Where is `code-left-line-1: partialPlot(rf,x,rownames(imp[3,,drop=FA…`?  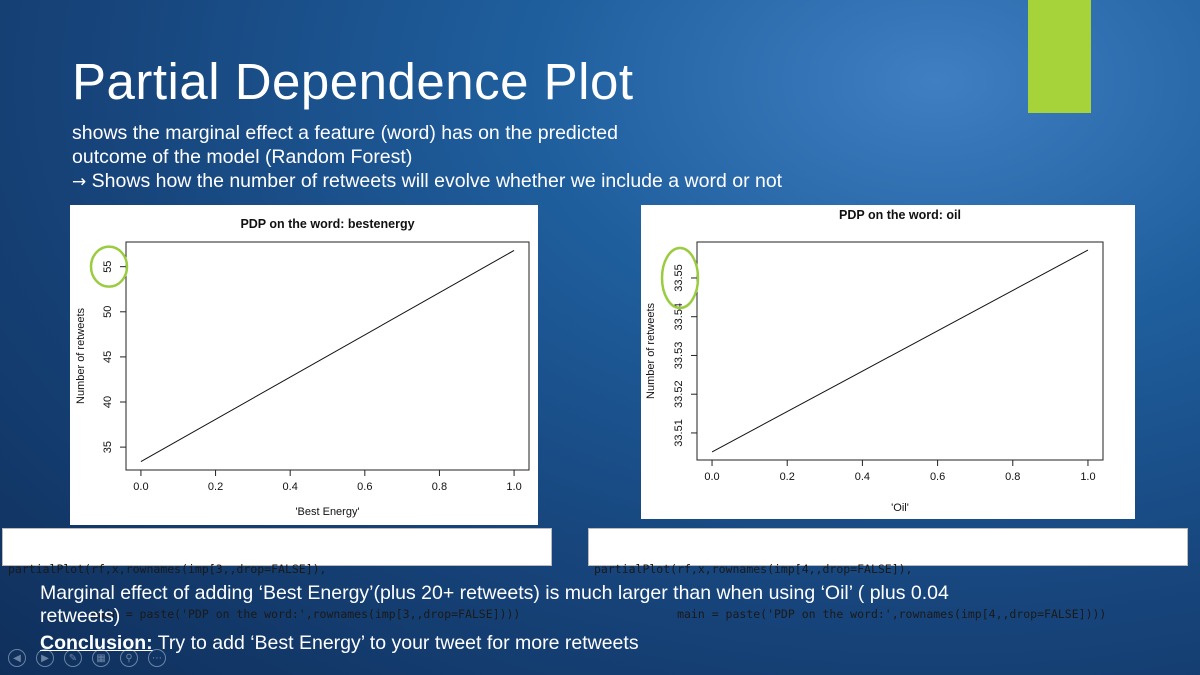 code-left-line-1: partialPlot(rf,x,rownames(imp[3,,drop=FA… is located at coordinates (167, 569).